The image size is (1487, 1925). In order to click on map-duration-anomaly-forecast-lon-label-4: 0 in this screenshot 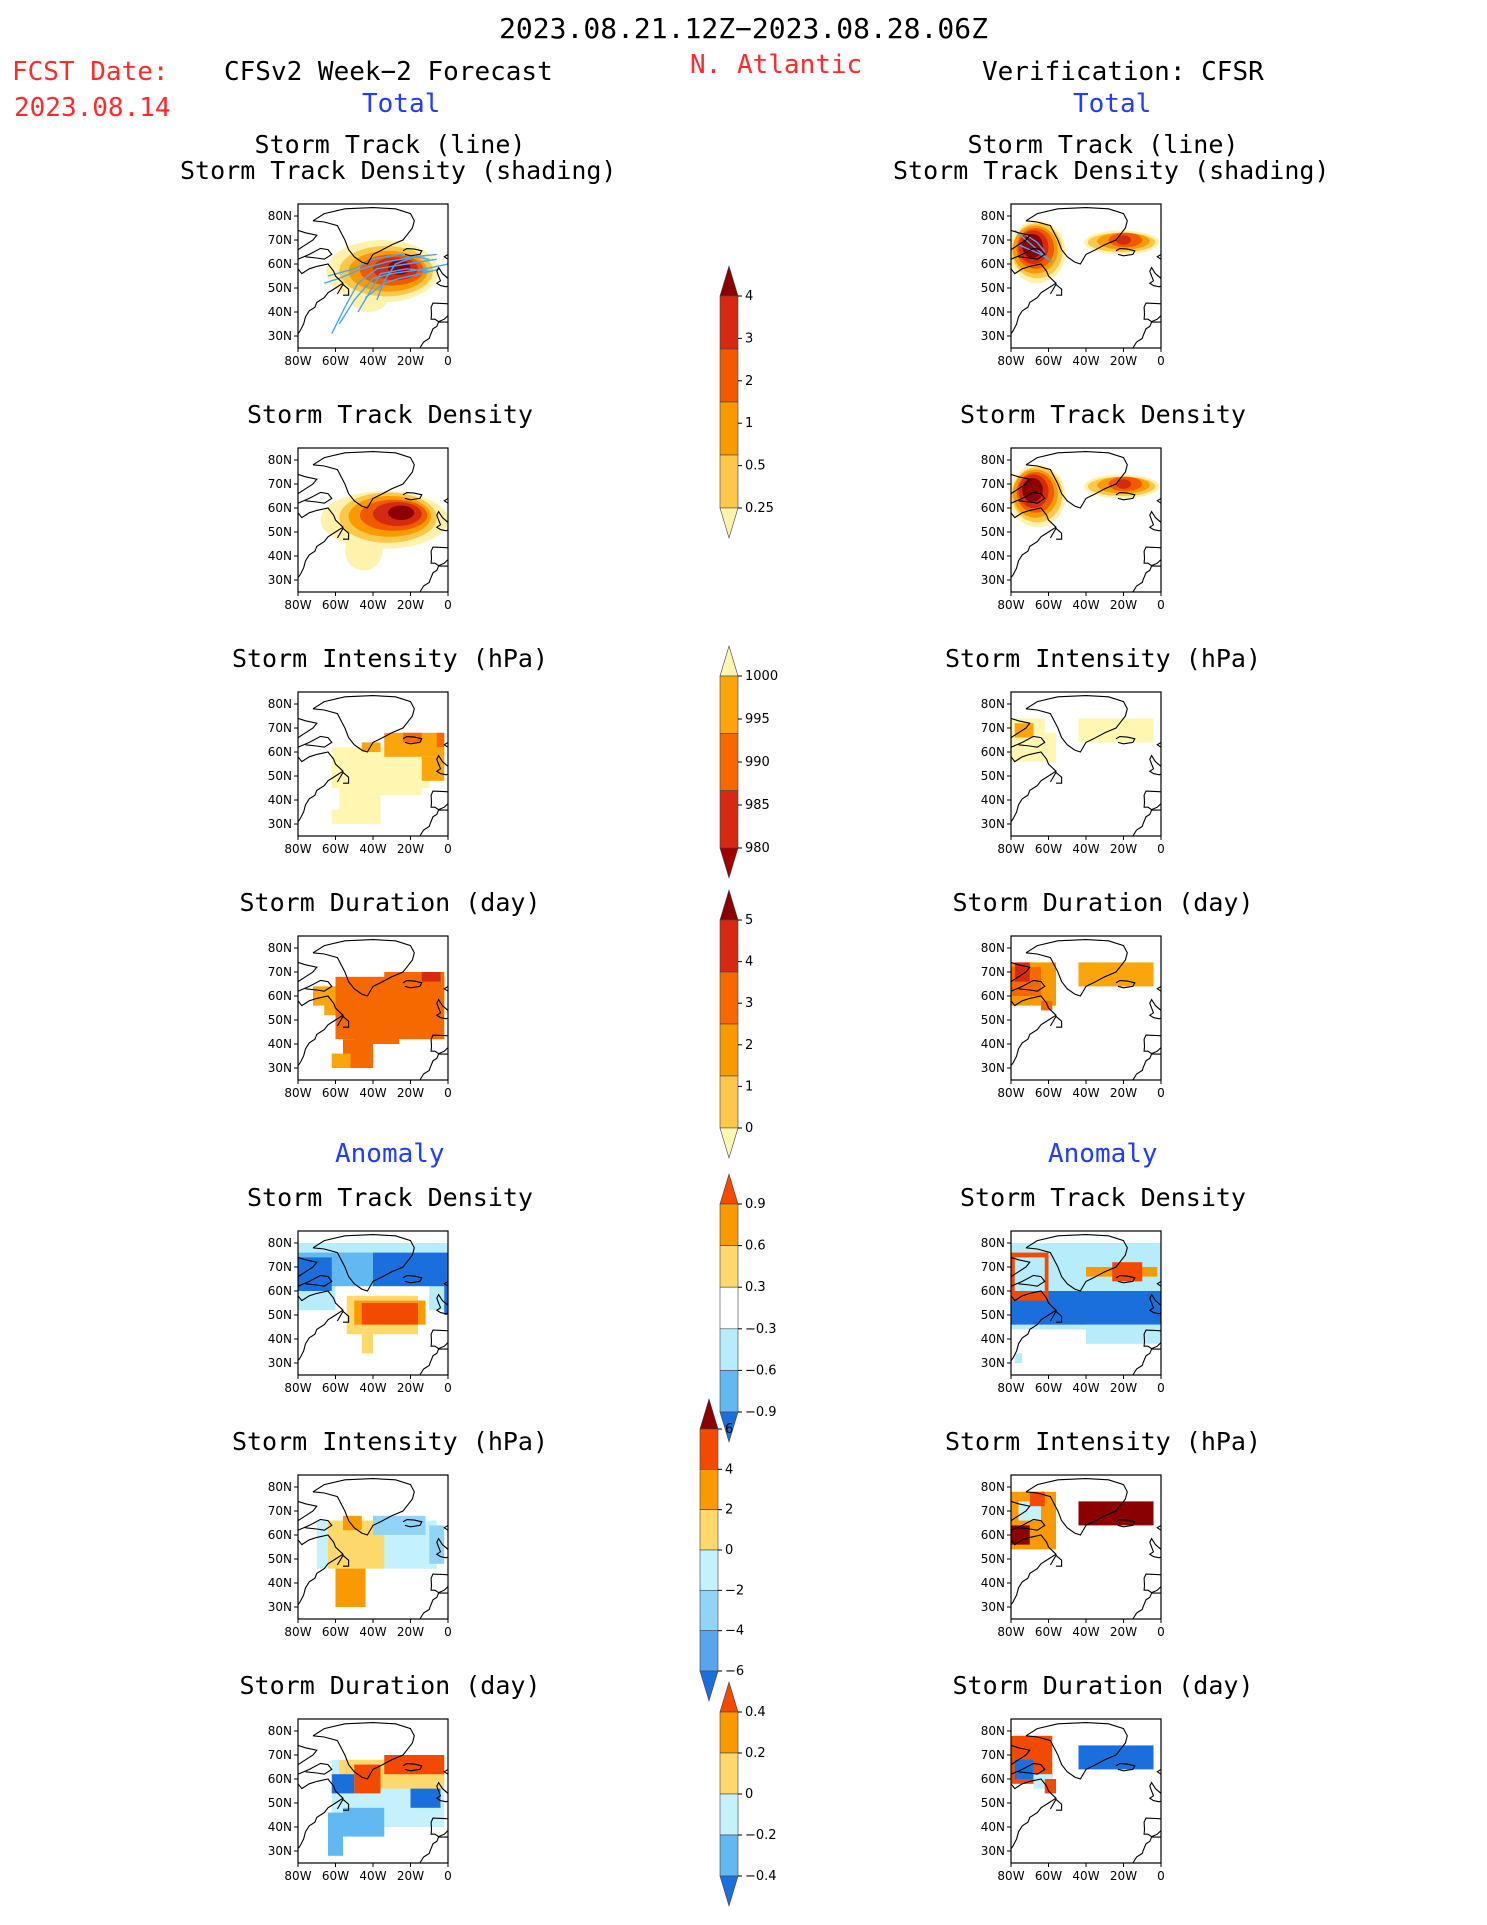, I will do `click(448, 1876)`.